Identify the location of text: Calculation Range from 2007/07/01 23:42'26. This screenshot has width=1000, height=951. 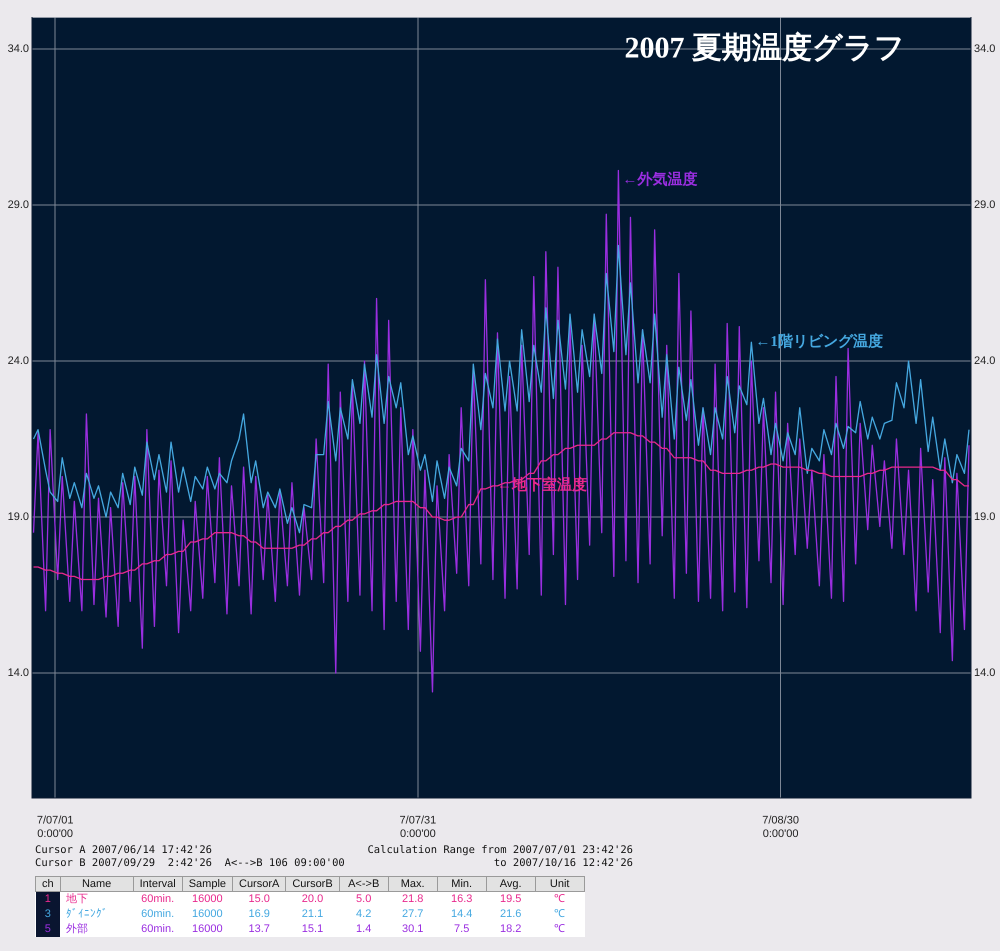
(500, 850).